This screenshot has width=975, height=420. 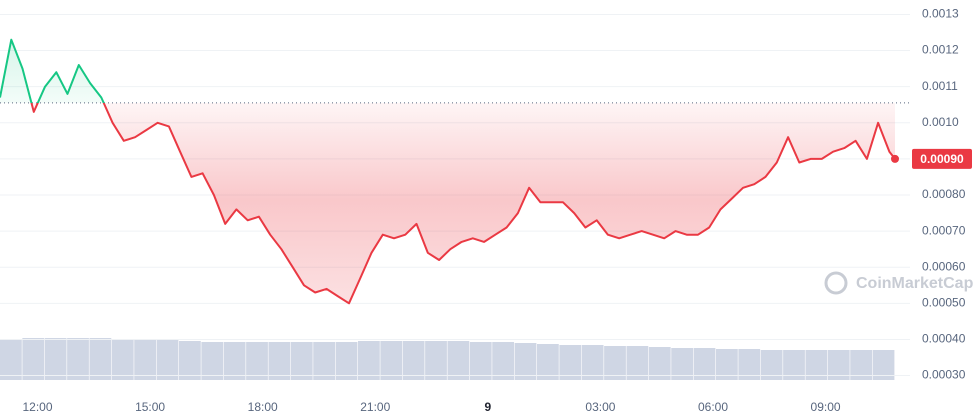 I want to click on y-tick-label: 0.0013, so click(x=940, y=14).